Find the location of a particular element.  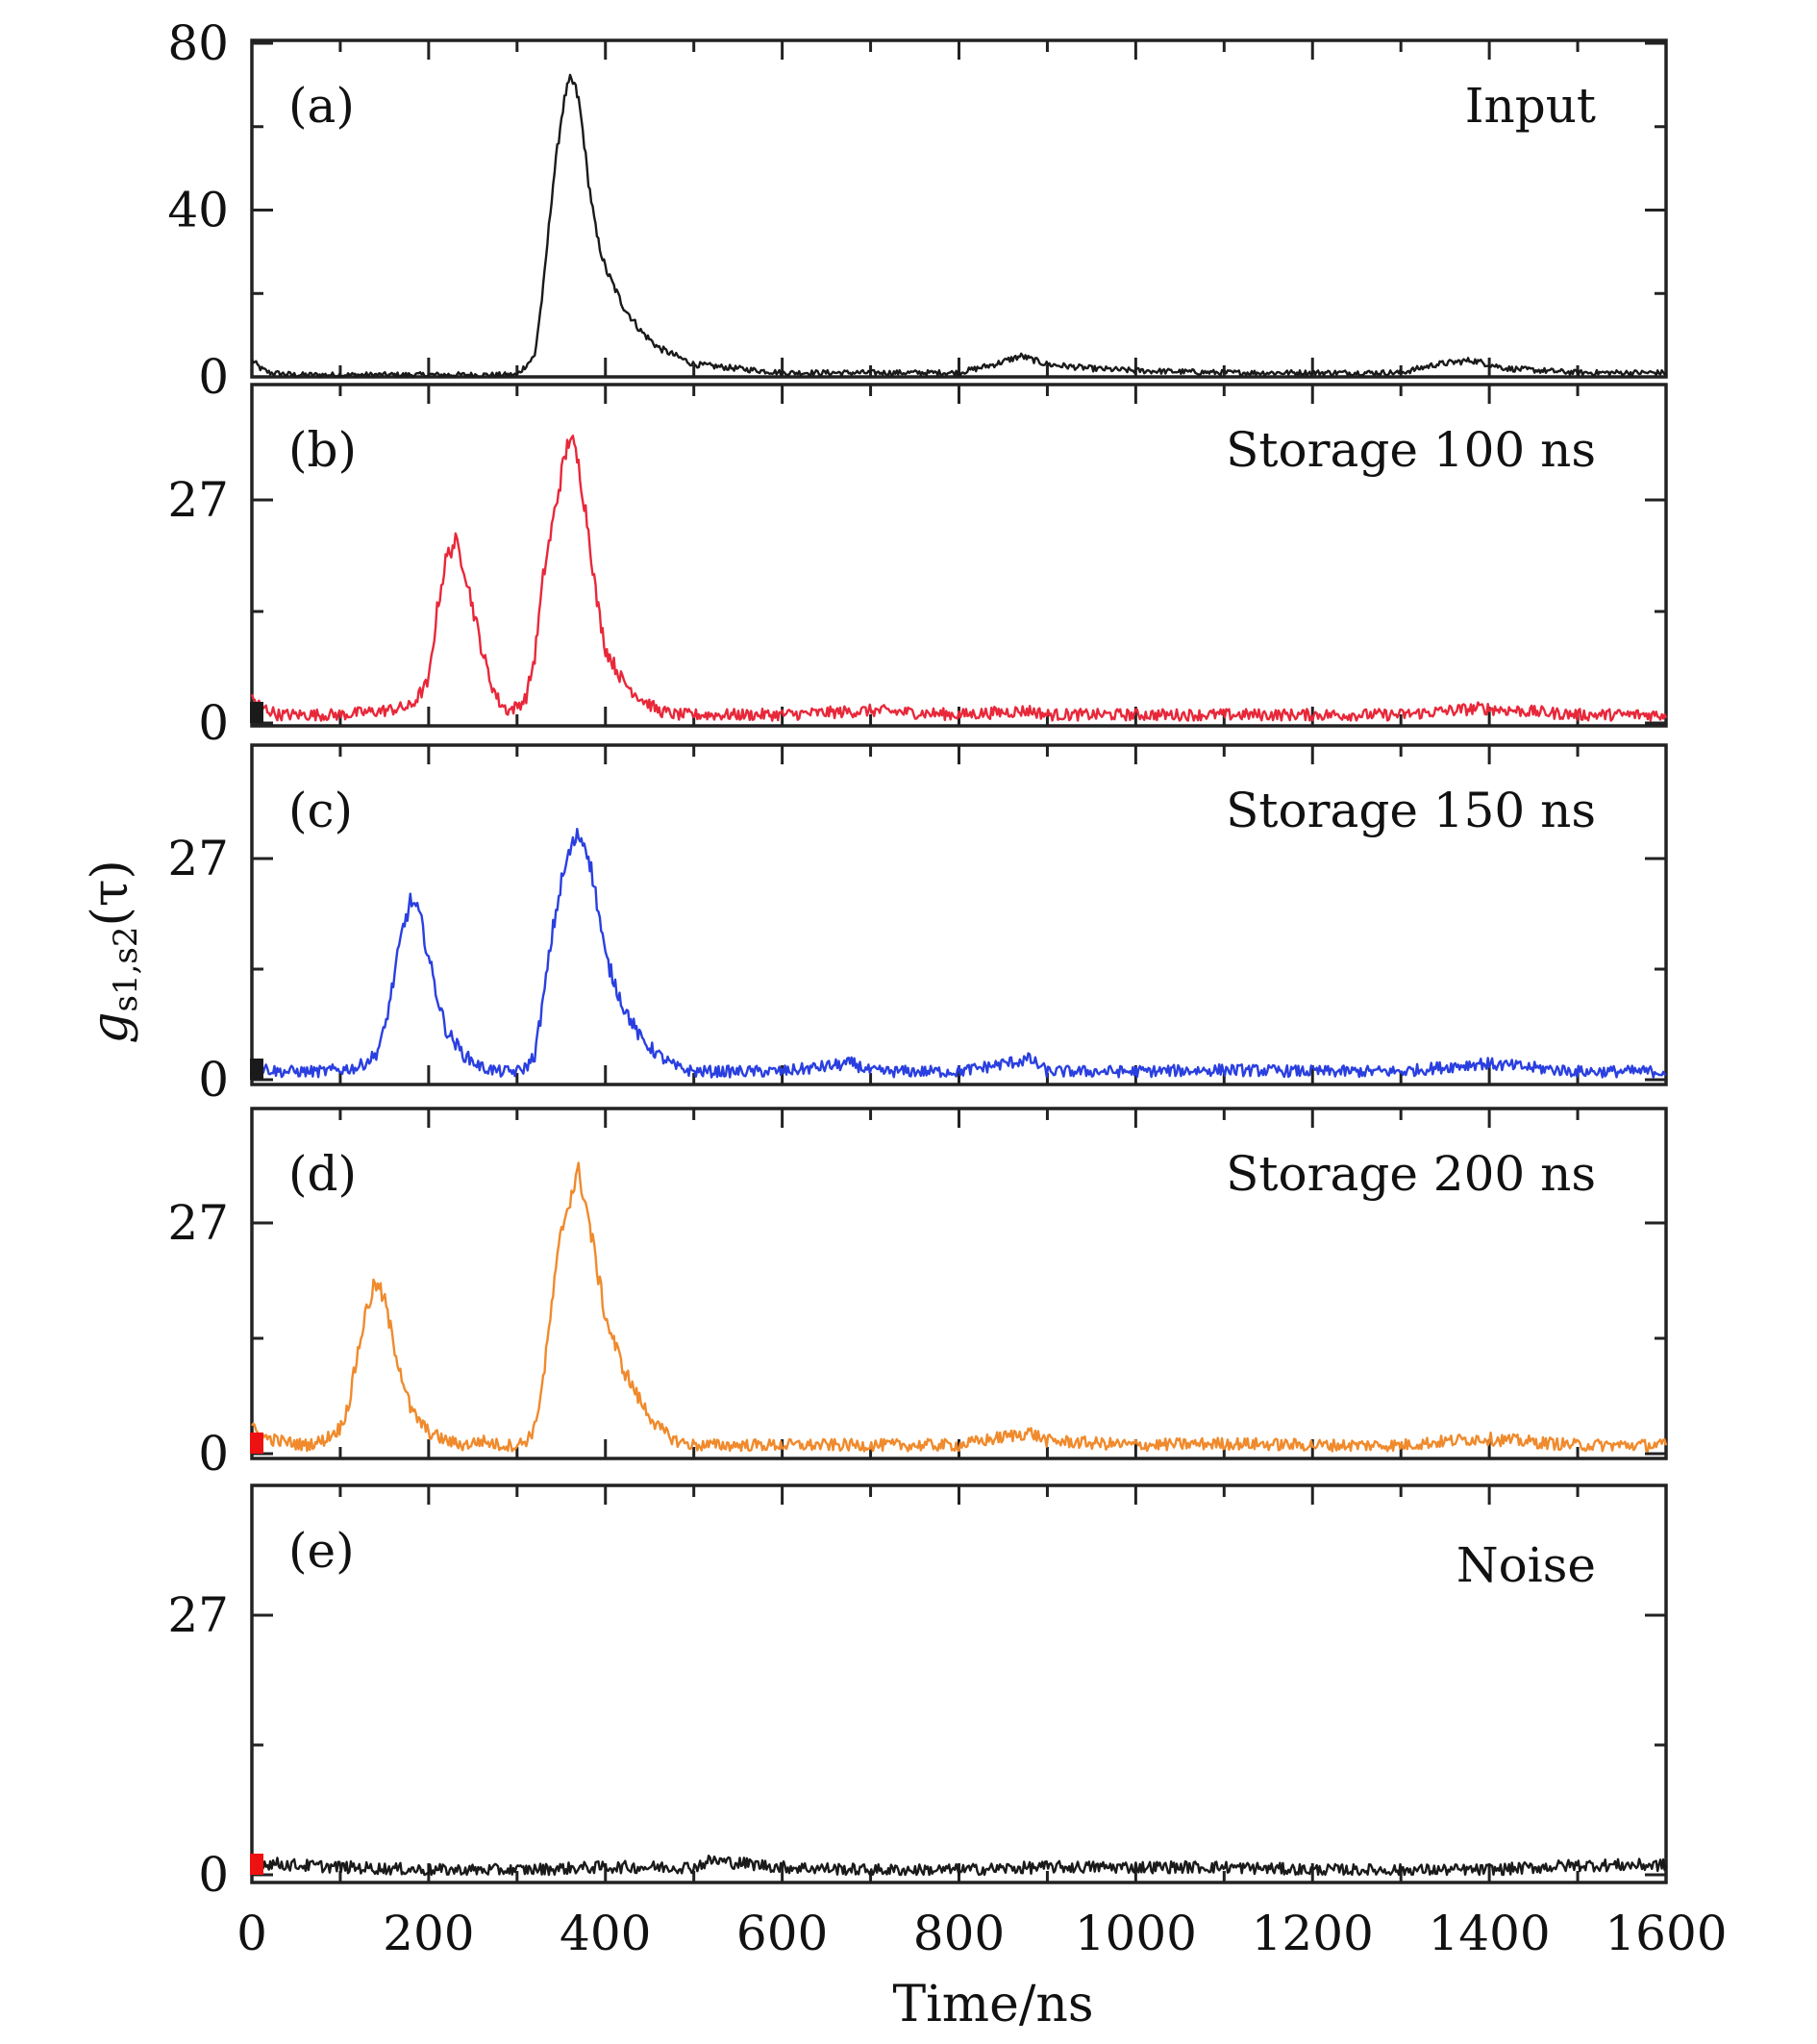

y-axis-title-argument: (τ) is located at coordinates (110, 893).